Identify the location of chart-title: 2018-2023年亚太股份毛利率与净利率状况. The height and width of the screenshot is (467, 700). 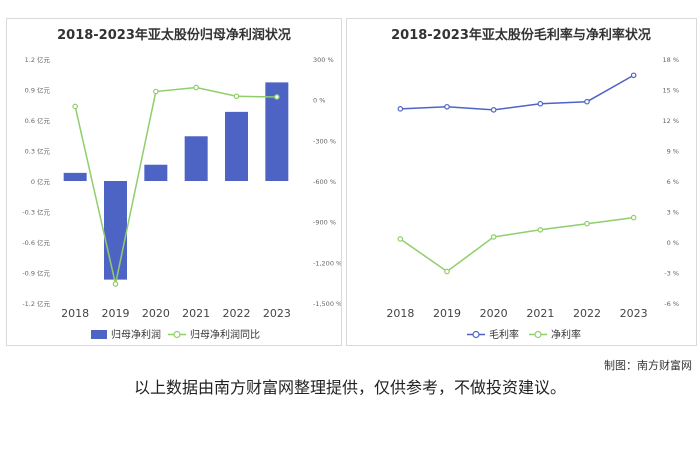
(521, 35).